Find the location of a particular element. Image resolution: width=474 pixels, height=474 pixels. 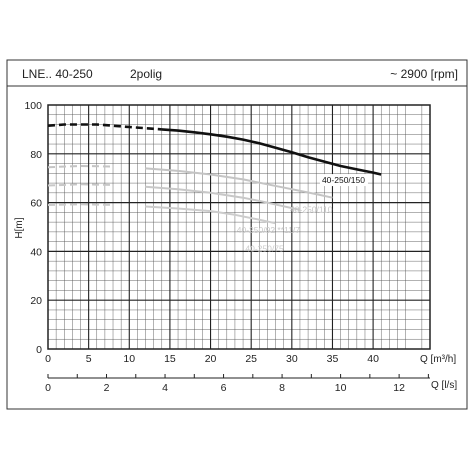

variant-label: 2polig is located at coordinates (146, 74).